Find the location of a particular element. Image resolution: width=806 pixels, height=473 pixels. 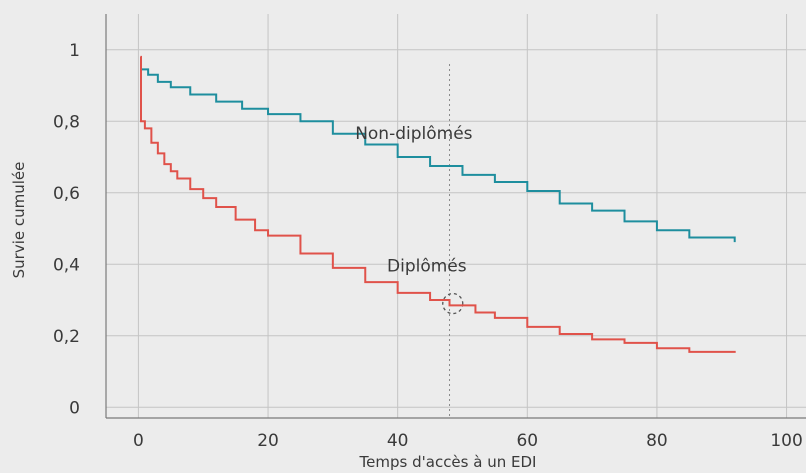

highlight-circle-marker is located at coordinates (453, 303).